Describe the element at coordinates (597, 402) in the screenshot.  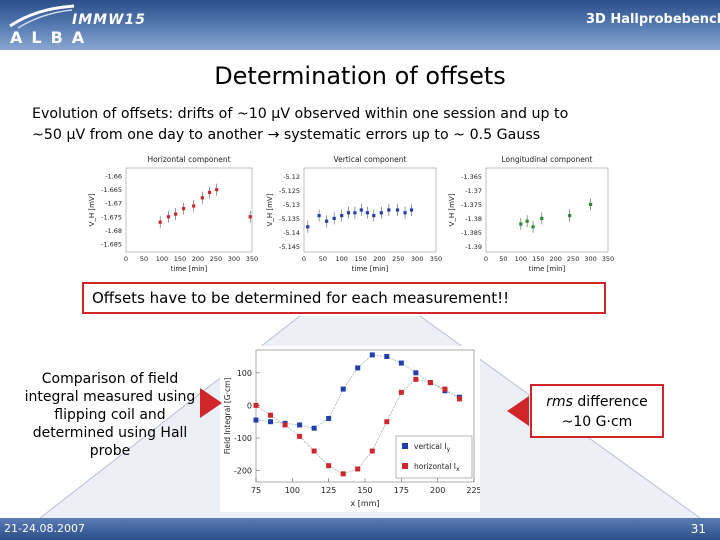
I see `rms-line-1: rms difference` at that location.